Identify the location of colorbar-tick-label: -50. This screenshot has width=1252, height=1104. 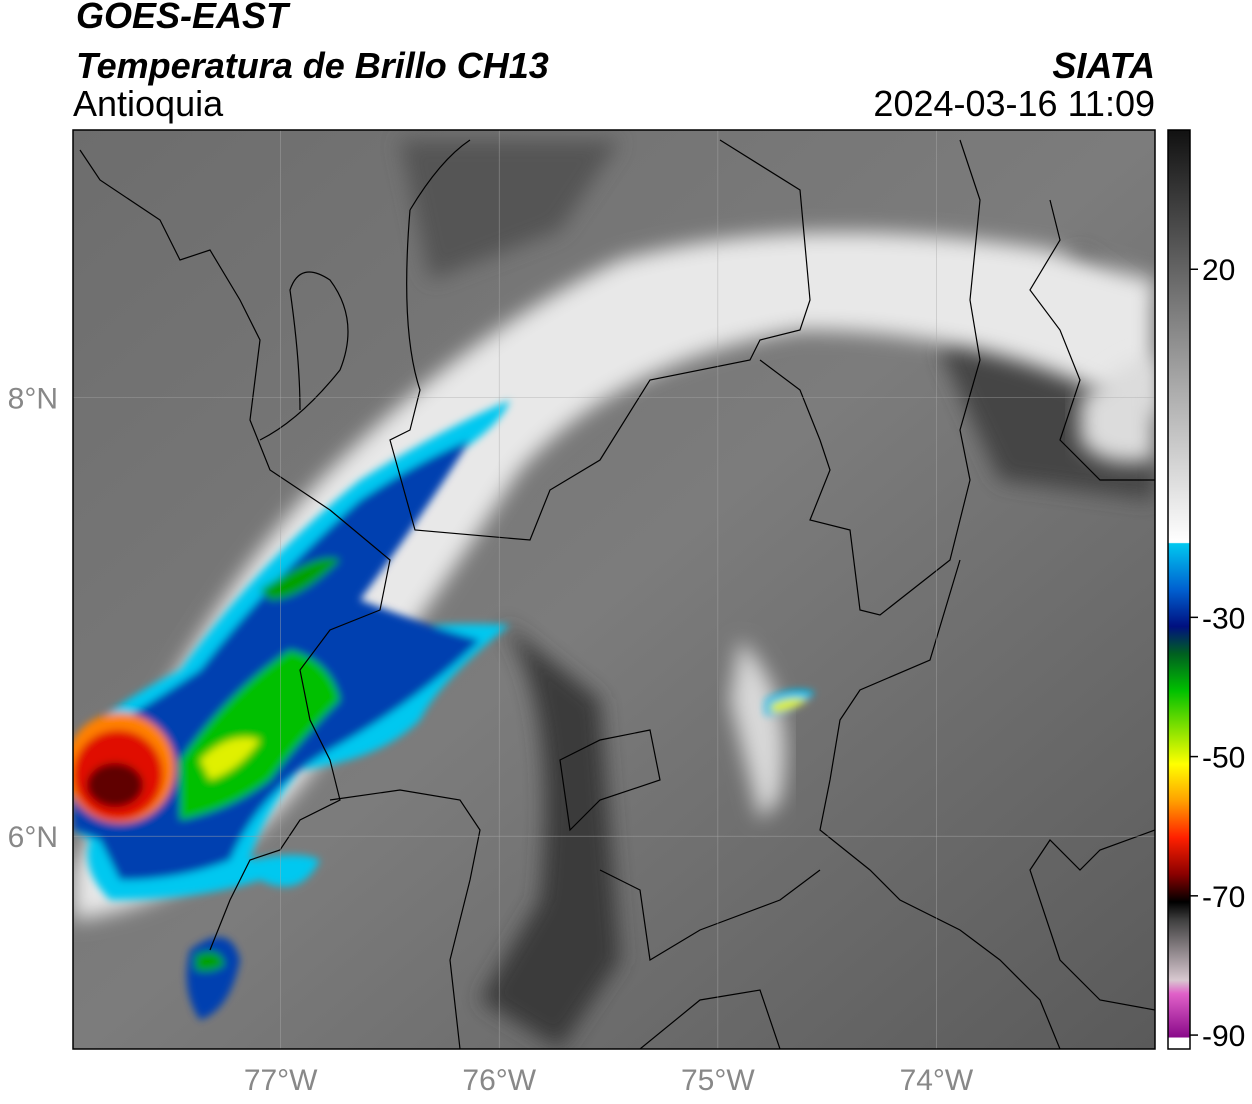
(1223, 758).